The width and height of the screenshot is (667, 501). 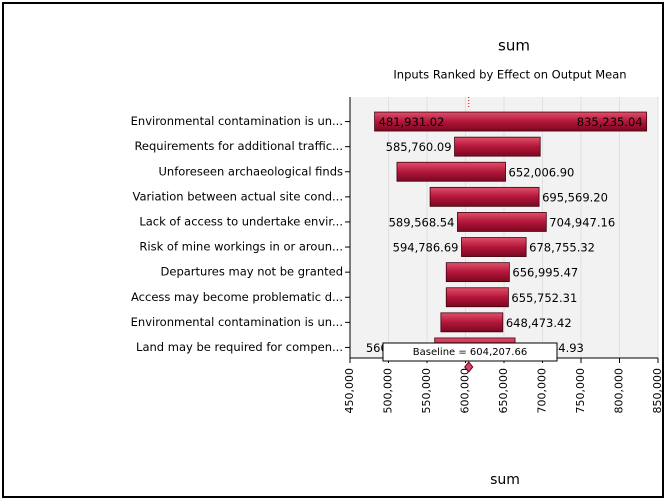 I want to click on x-tick-label: 750,000, so click(x=580, y=391).